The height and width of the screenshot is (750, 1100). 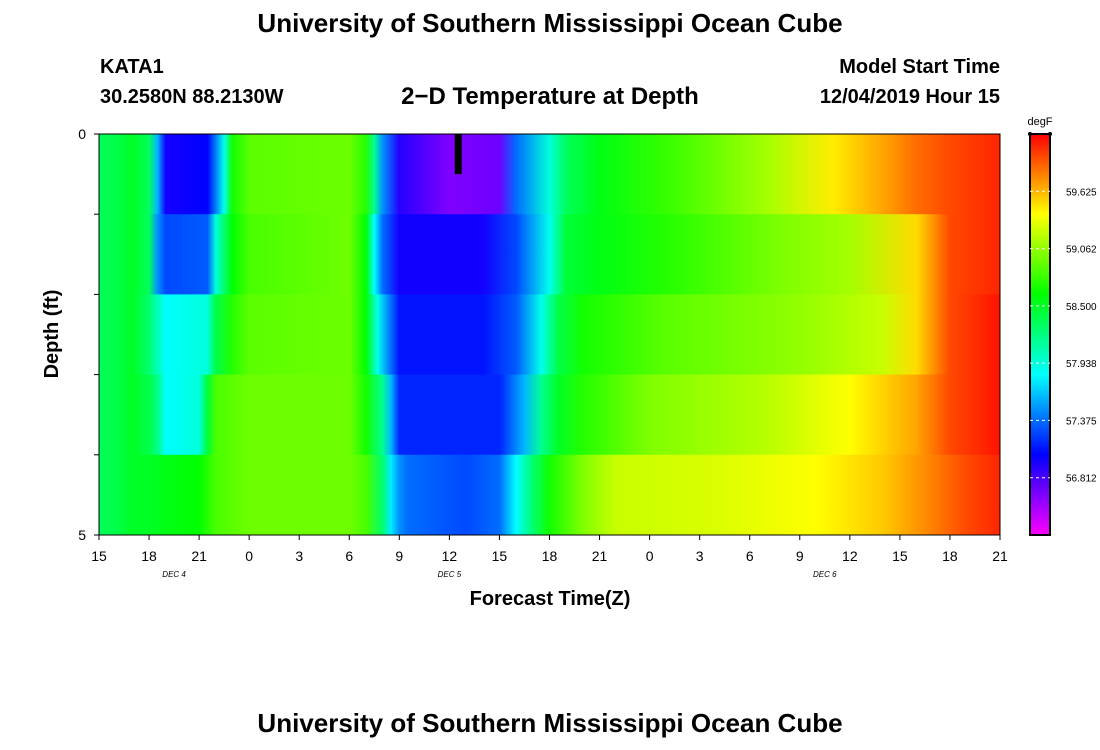 I want to click on y-axis-title: Depth (ft), so click(x=52, y=334).